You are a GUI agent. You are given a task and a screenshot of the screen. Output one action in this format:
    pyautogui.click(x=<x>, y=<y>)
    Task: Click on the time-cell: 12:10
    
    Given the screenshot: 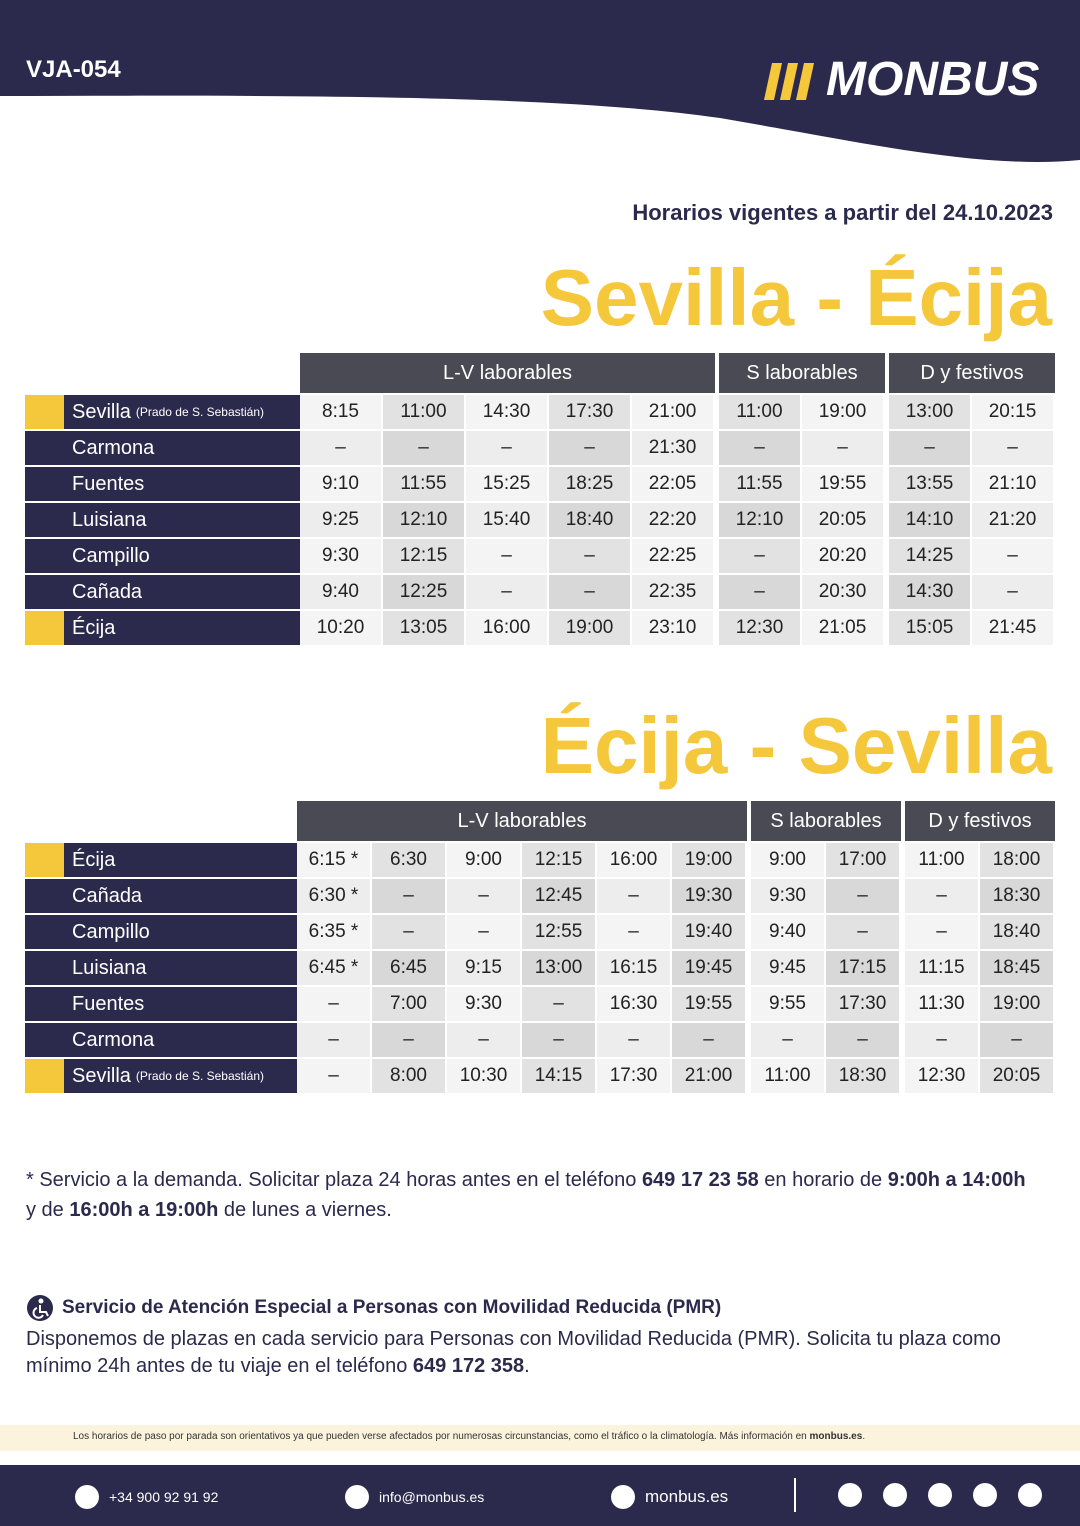 What is the action you would take?
    pyautogui.click(x=759, y=520)
    